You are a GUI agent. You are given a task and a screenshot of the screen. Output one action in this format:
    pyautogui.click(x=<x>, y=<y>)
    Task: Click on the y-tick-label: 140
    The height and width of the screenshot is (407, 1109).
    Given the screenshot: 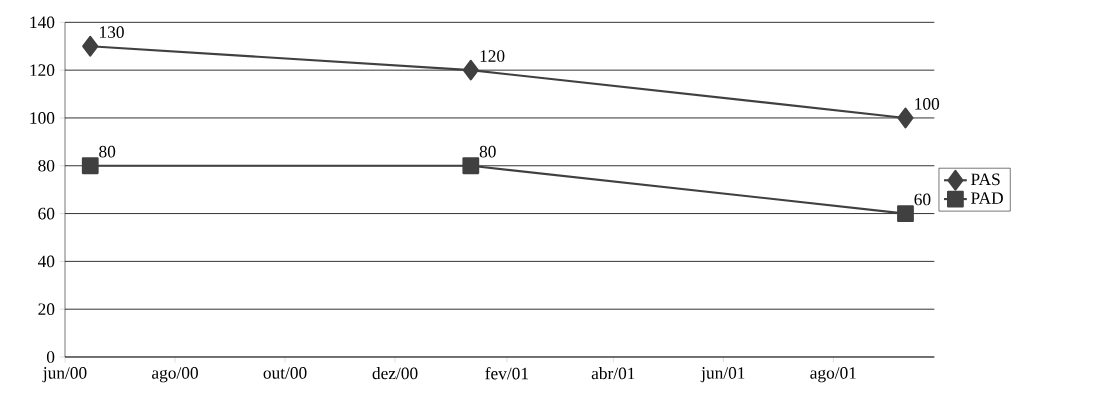 What is the action you would take?
    pyautogui.click(x=42, y=22)
    